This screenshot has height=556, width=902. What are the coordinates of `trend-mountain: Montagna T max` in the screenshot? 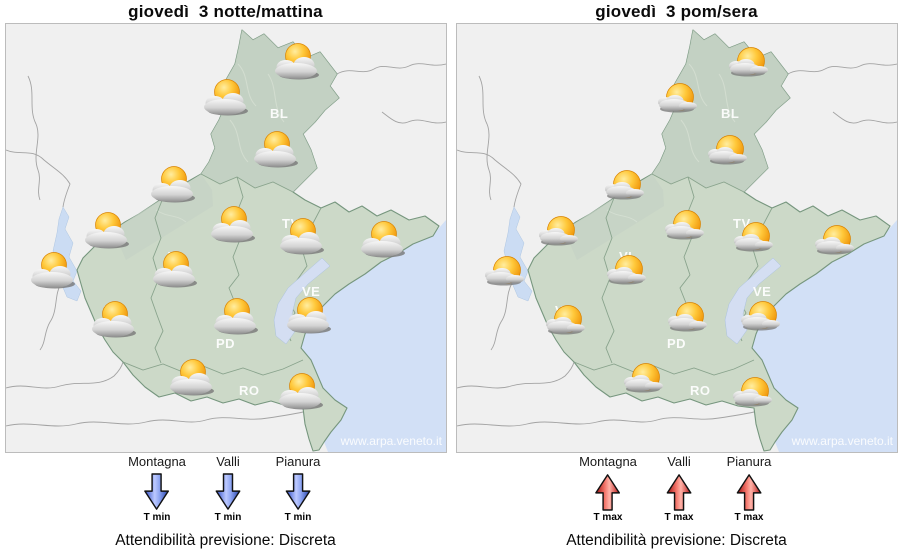 It's located at (608, 489).